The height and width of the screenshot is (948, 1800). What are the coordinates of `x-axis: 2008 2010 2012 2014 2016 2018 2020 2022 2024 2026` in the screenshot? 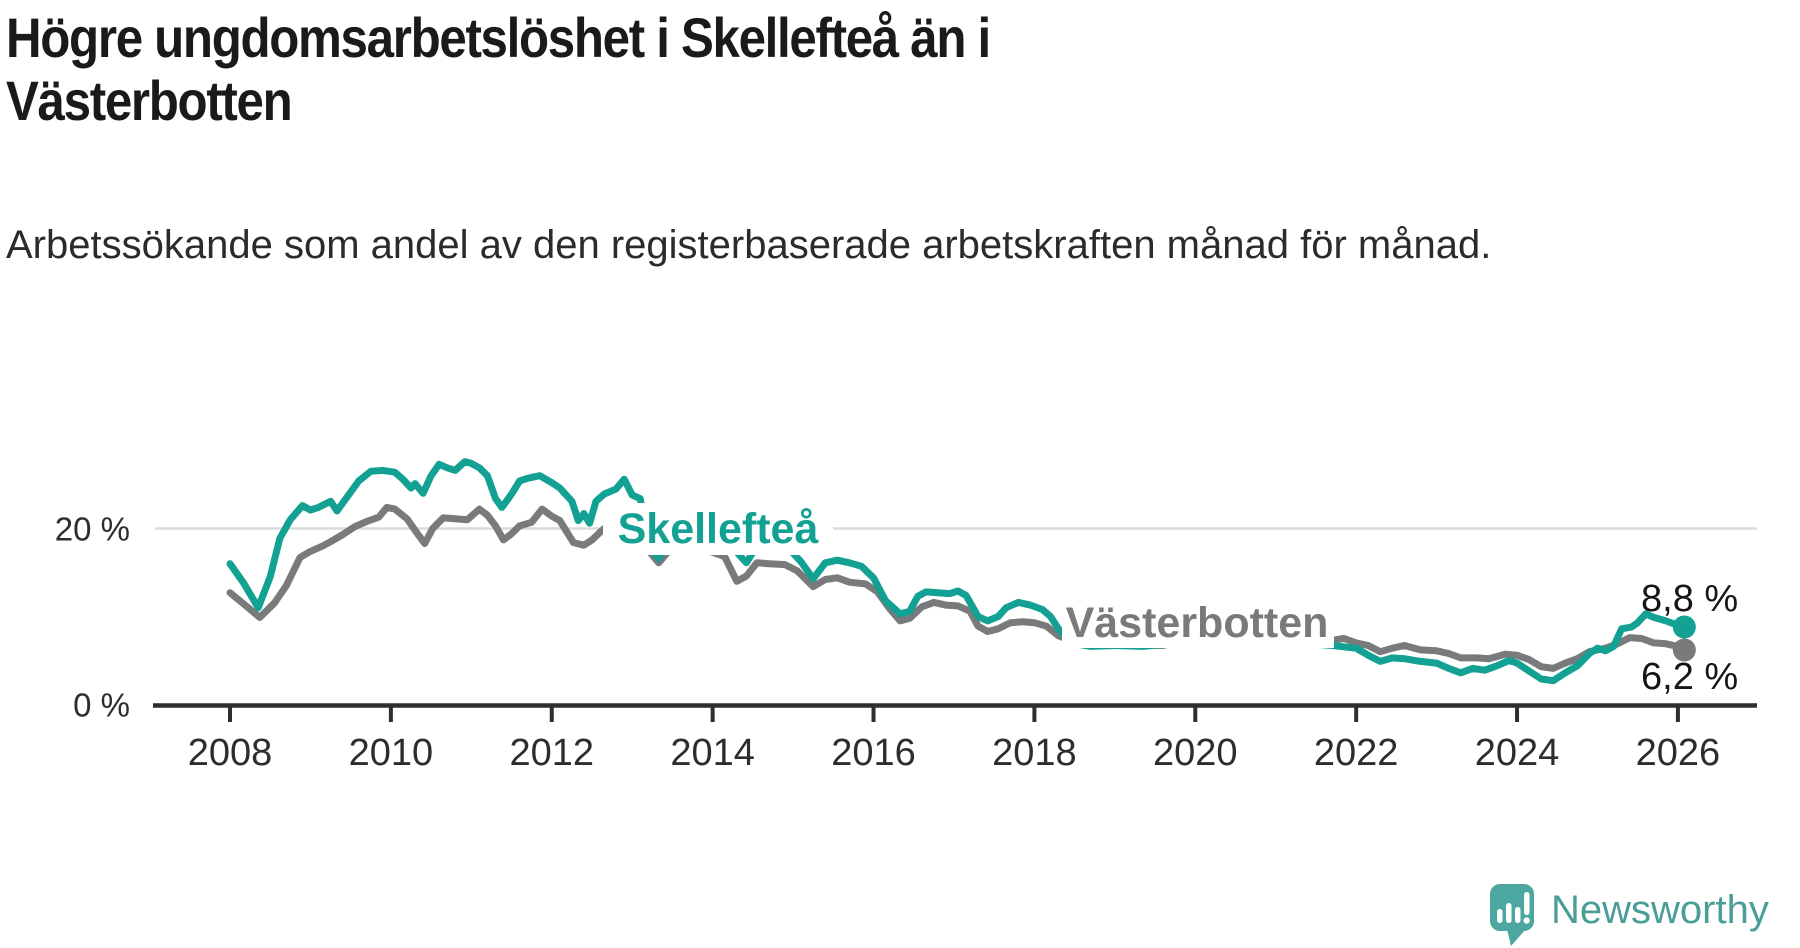 It's located at (955, 738).